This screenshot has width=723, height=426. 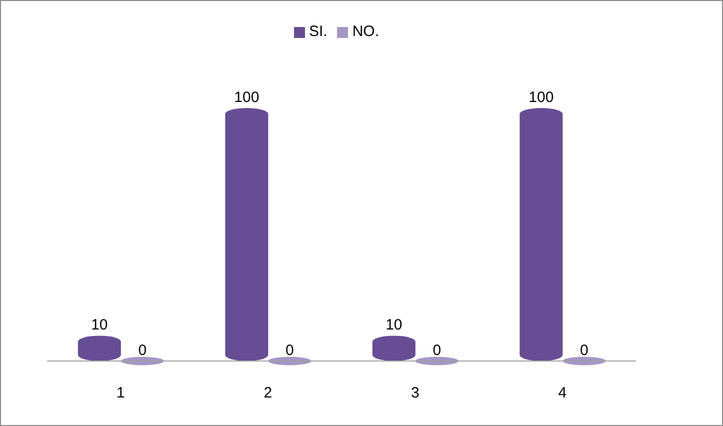 I want to click on x-tick-label: 2, so click(x=268, y=393).